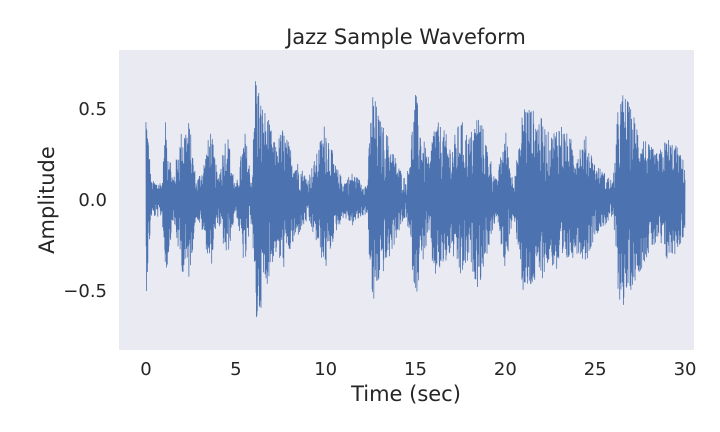  What do you see at coordinates (685, 369) in the screenshot?
I see `x-tick-label: 30` at bounding box center [685, 369].